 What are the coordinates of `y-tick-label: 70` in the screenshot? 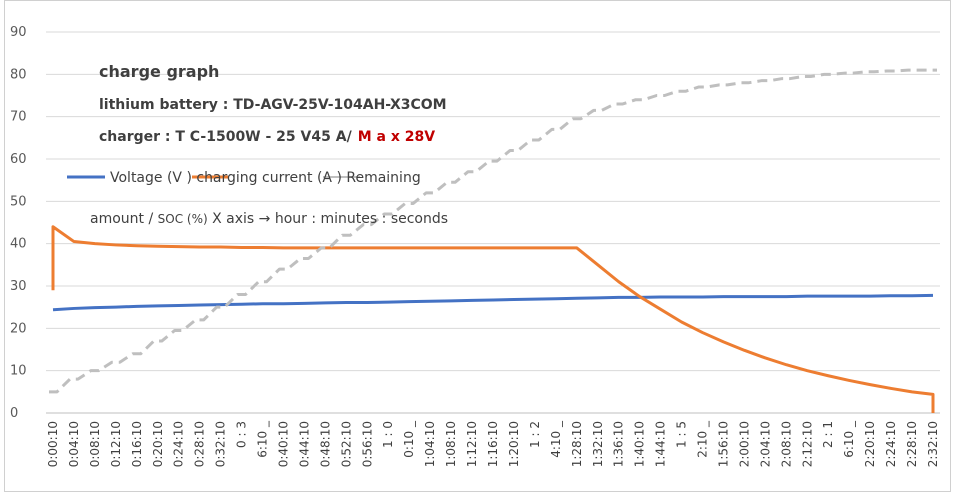 It's located at (18, 117).